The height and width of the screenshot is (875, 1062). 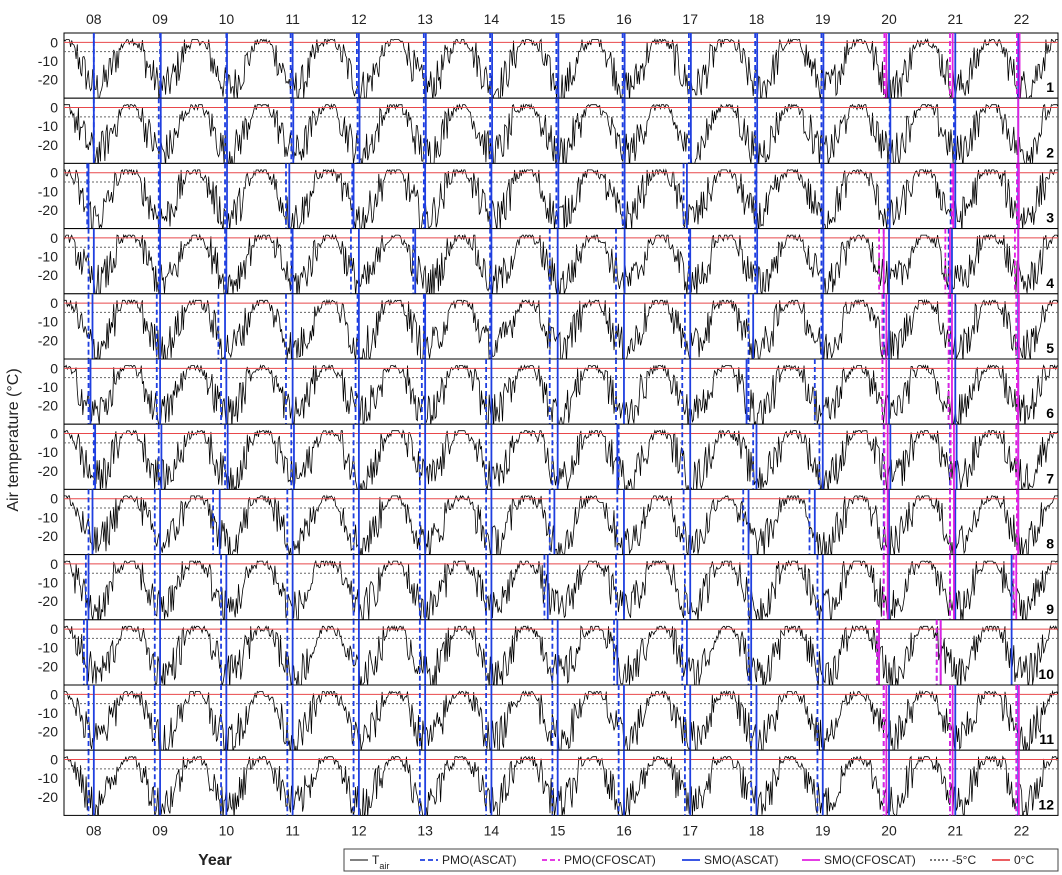 I want to click on panel-8: 0 -10 -20 8, so click(x=548, y=522).